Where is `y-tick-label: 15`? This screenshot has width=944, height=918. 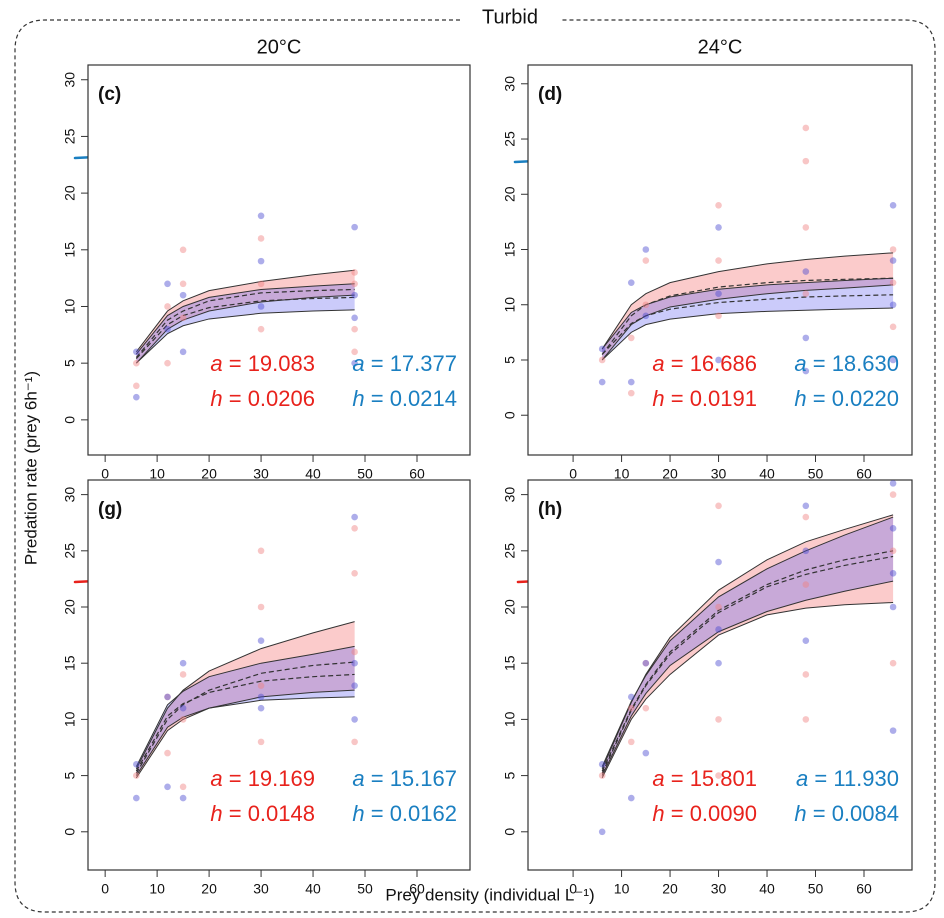
y-tick-label: 15 is located at coordinates (510, 250).